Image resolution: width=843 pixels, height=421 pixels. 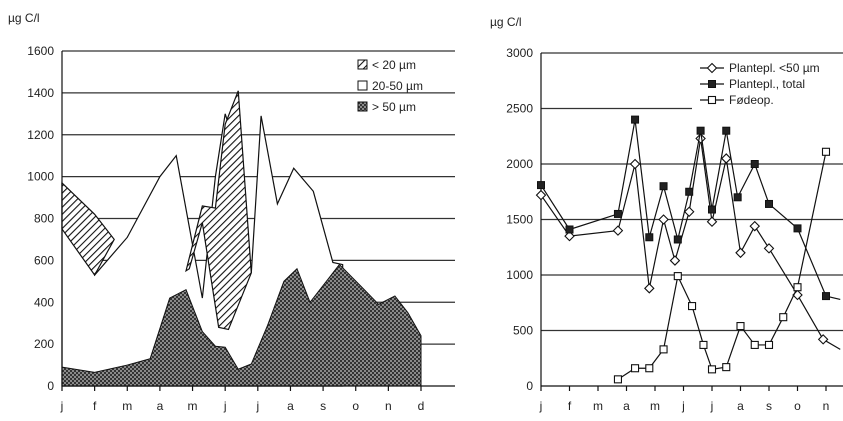 I want to click on right-y-tick-label: 2500, so click(x=519, y=109).